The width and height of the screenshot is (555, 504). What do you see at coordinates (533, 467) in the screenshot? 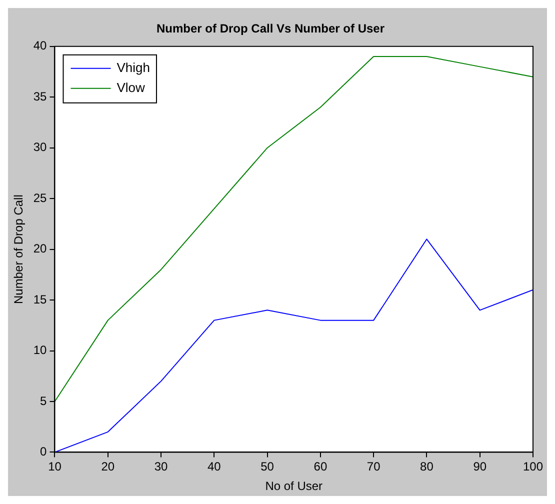
I see `x-tick-label: 100` at bounding box center [533, 467].